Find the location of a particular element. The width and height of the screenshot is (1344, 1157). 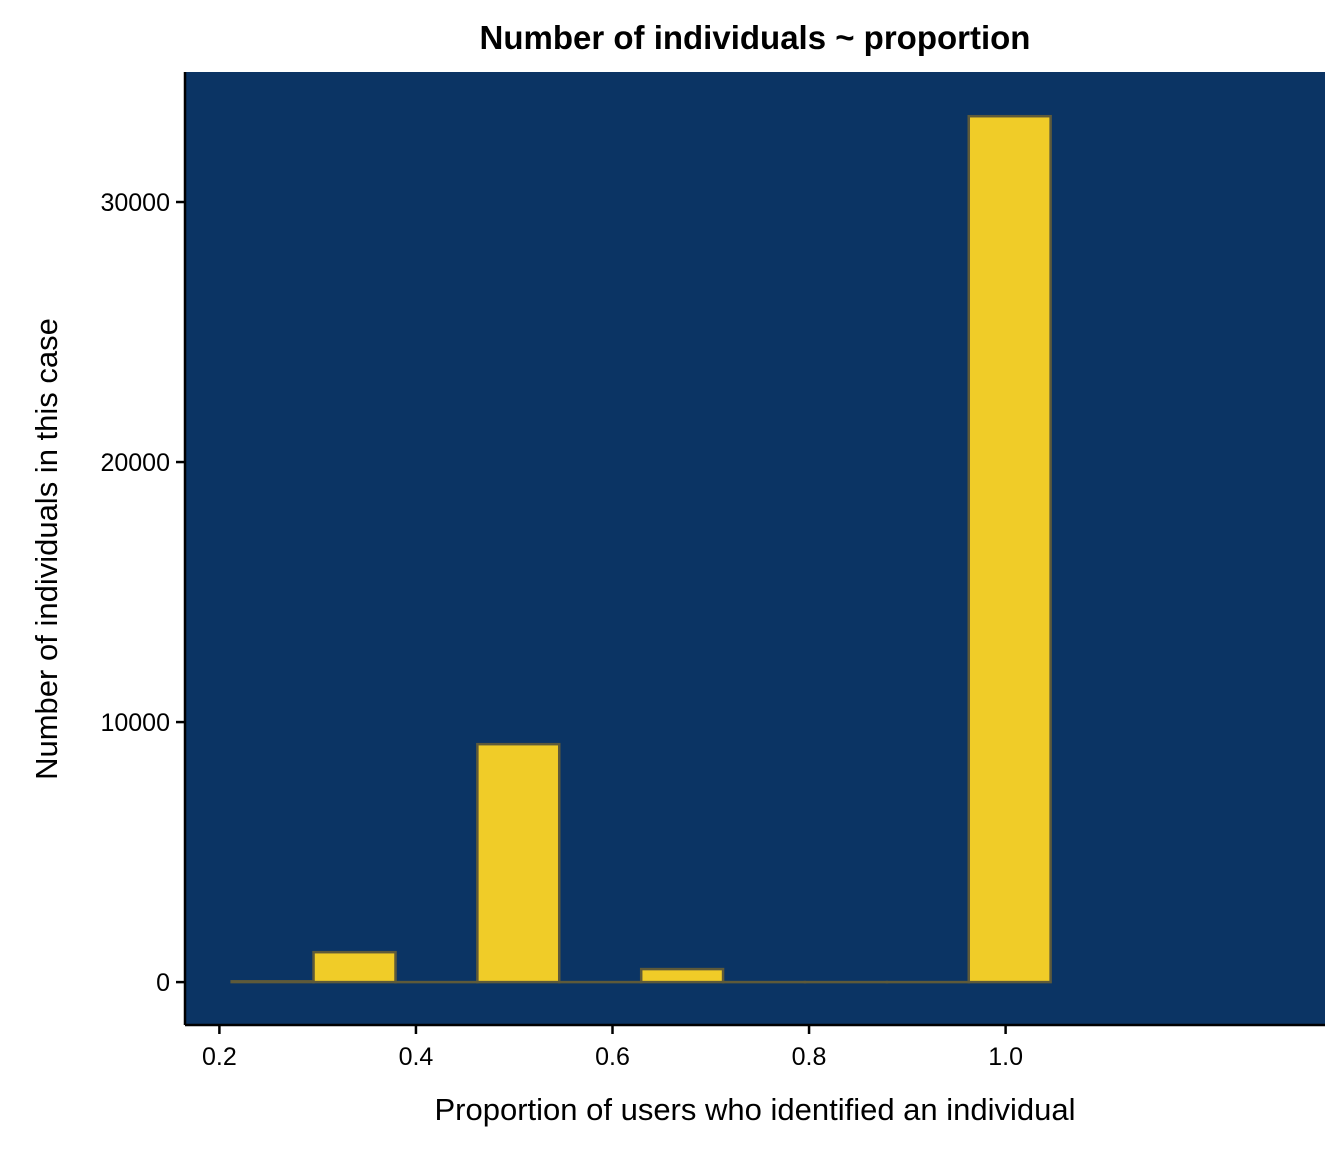

y-axis-ticks: 0 10000 20000 30000 is located at coordinates (142, 593).